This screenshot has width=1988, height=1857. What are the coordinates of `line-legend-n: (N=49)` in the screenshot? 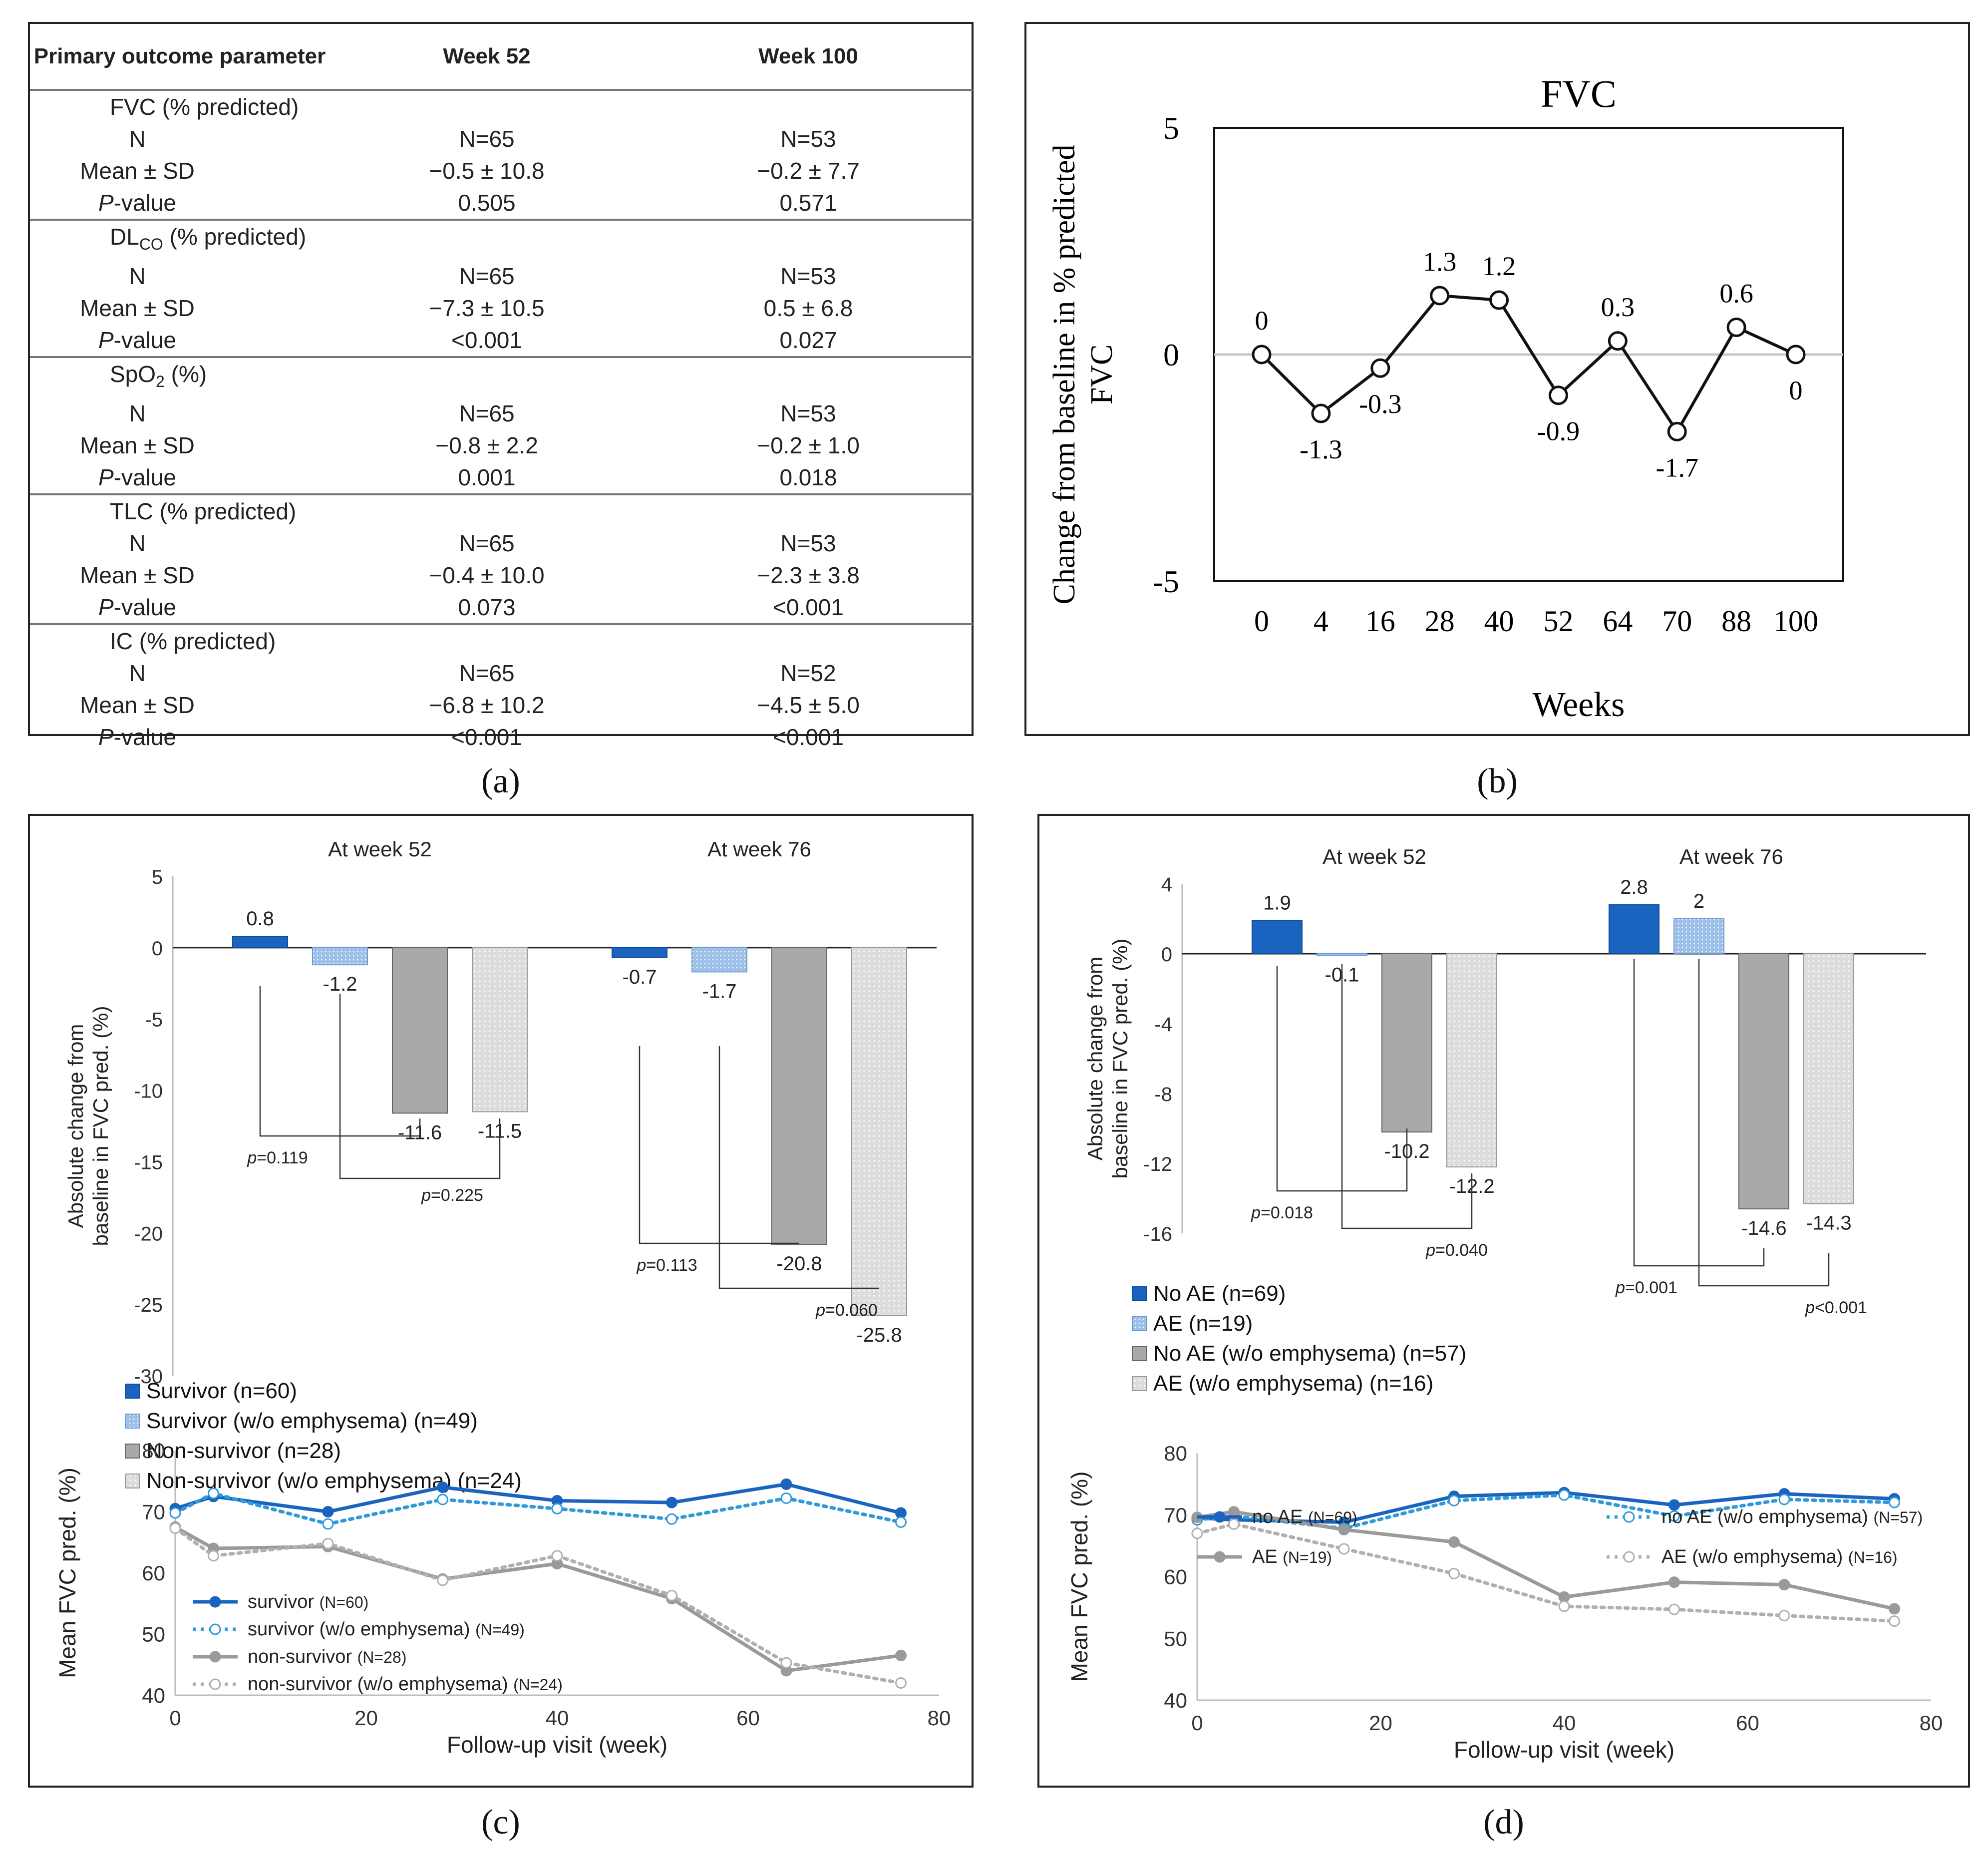 It's located at (500, 1630).